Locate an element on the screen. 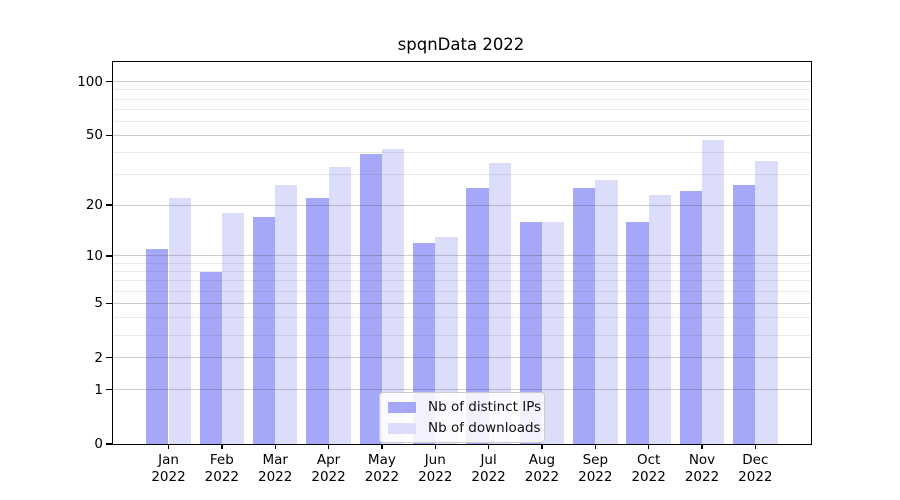 The width and height of the screenshot is (900, 500). bar-downloads-may-2022 is located at coordinates (393, 296).